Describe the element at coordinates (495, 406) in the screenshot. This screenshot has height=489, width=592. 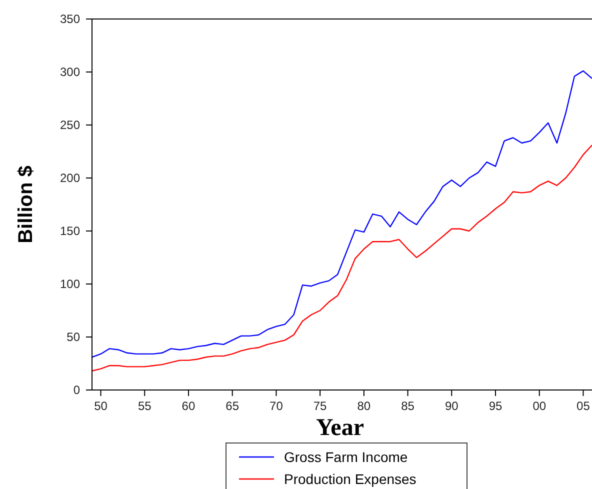
I see `x-tick-label: 95` at that location.